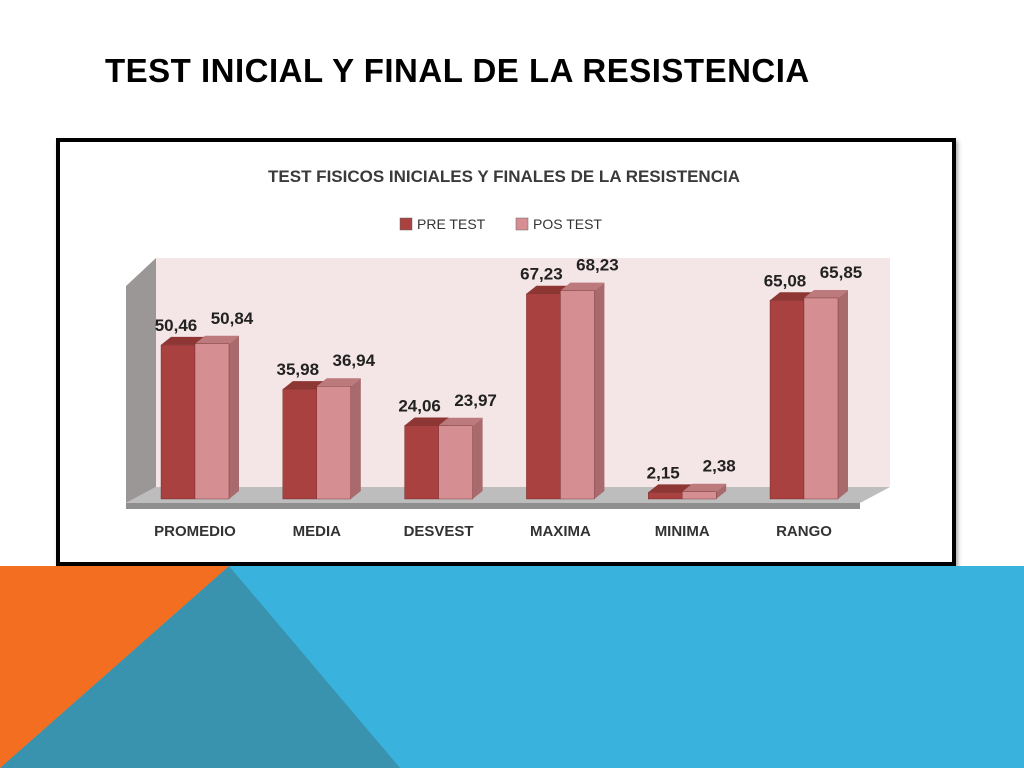  I want to click on data-label: 65,08, so click(785, 280).